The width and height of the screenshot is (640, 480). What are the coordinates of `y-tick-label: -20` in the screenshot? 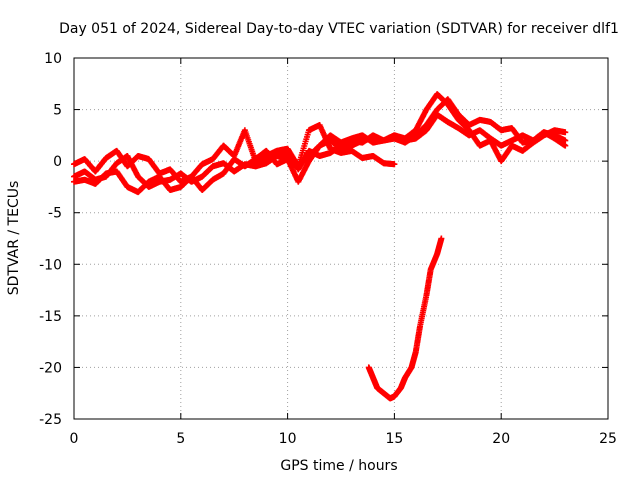 It's located at (50, 368).